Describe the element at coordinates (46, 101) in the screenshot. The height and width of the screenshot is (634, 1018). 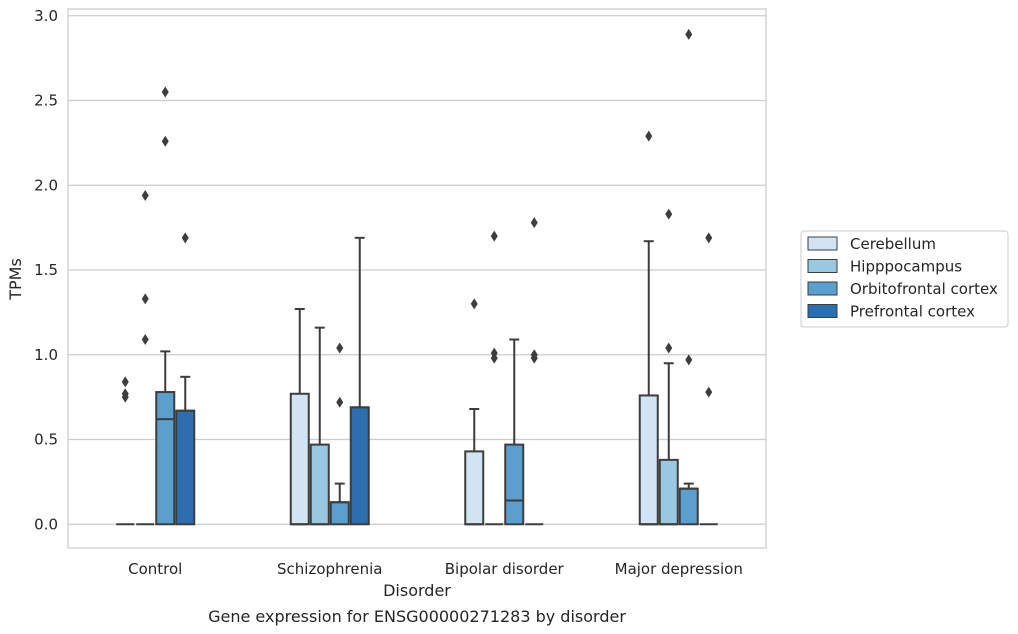
I see `y-tick-label: 2.5` at that location.